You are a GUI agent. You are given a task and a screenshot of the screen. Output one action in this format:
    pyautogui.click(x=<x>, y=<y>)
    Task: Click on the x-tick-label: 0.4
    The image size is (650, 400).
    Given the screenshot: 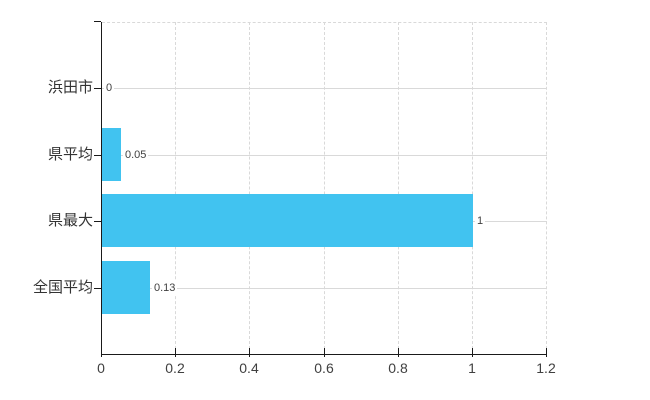 What is the action you would take?
    pyautogui.click(x=249, y=368)
    